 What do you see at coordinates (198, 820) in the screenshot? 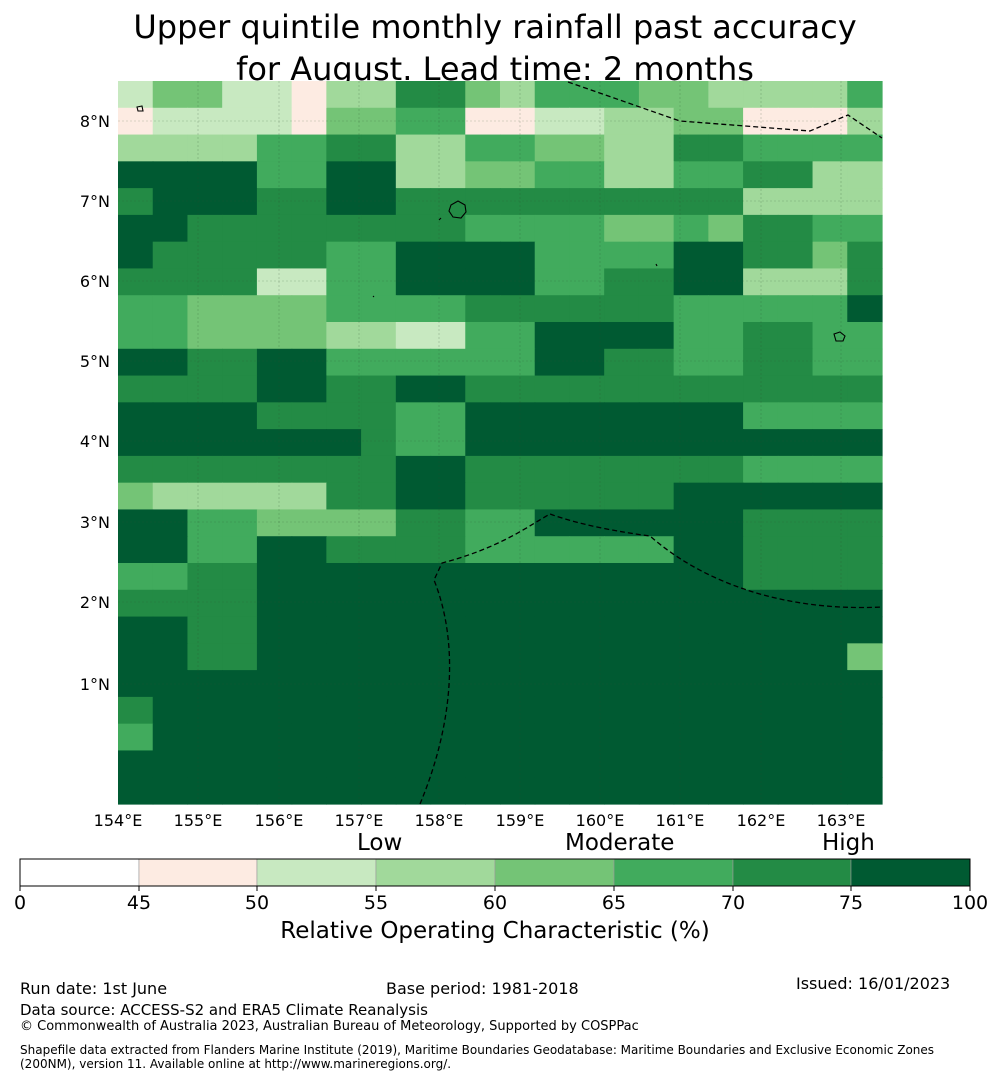
I see `lon-tick-label: 155°E` at bounding box center [198, 820].